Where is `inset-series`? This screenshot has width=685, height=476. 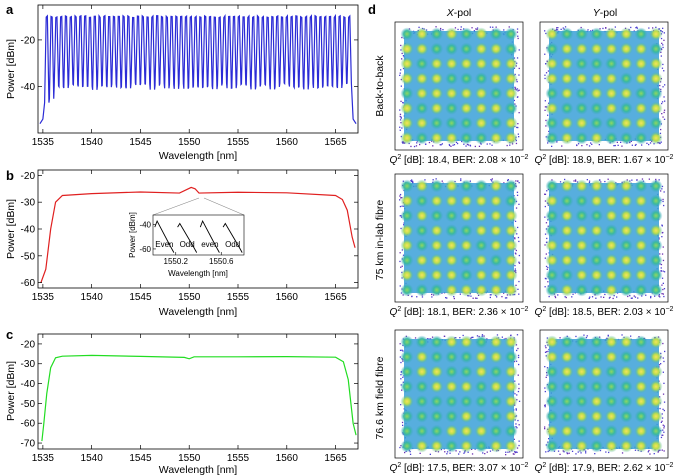 inset-series is located at coordinates (198, 236).